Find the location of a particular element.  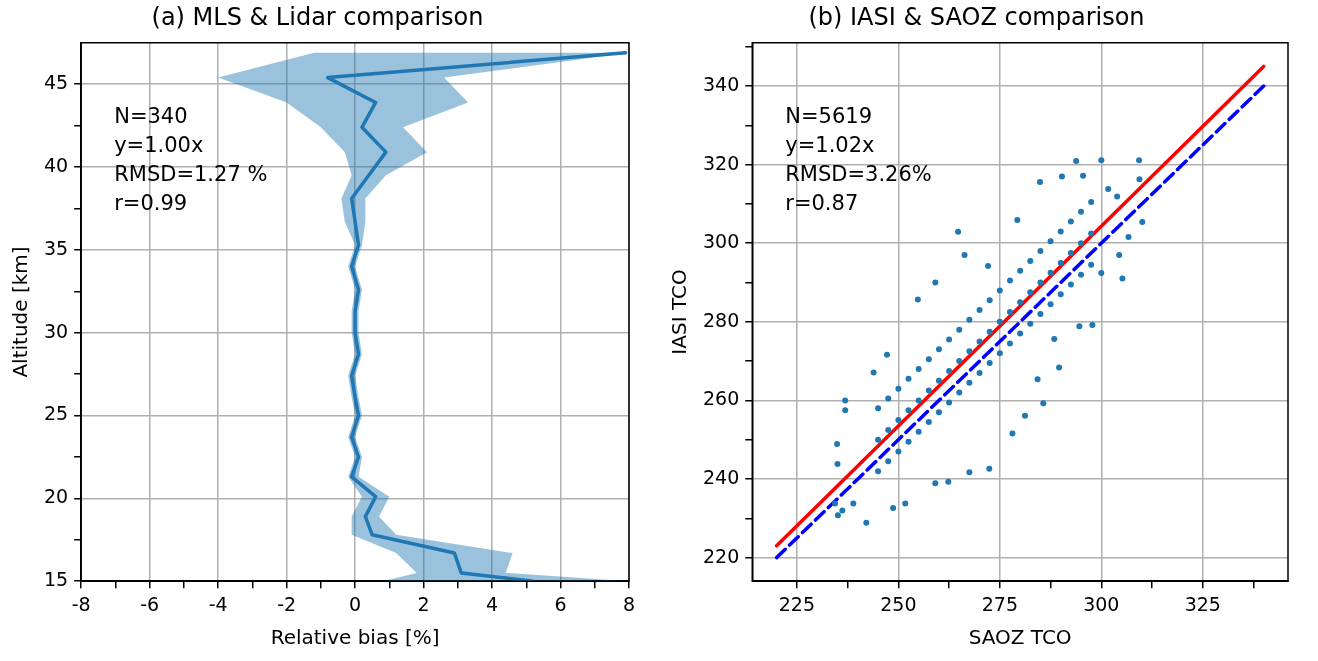

x-tick-label: 8 is located at coordinates (629, 603).